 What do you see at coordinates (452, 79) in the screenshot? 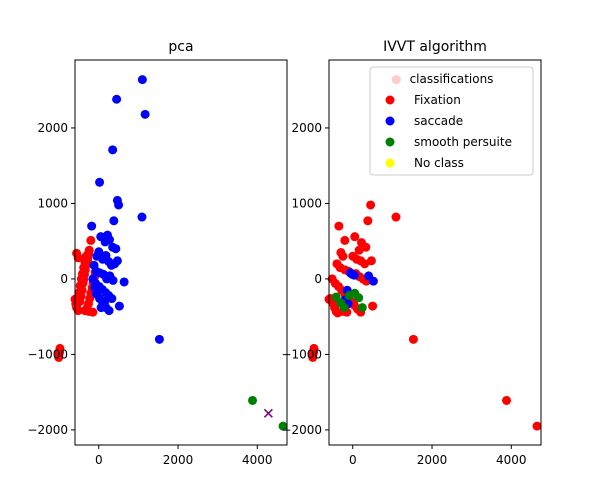
I see `legend-title: classifications` at bounding box center [452, 79].